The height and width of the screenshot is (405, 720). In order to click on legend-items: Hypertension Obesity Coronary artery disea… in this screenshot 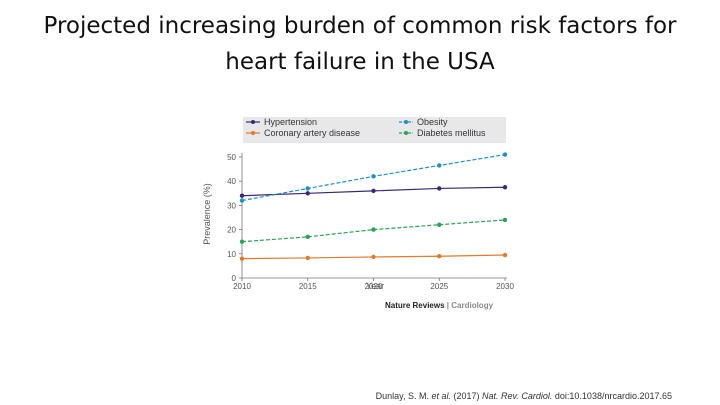, I will do `click(366, 127)`.